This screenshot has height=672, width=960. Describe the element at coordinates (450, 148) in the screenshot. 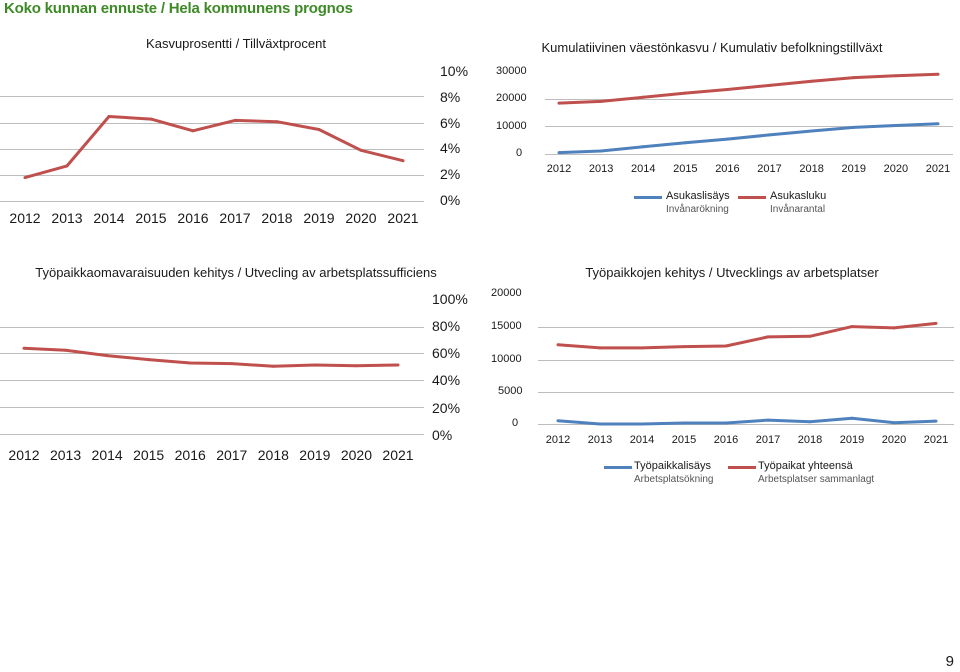

I see `y-tick-label: 4%` at that location.